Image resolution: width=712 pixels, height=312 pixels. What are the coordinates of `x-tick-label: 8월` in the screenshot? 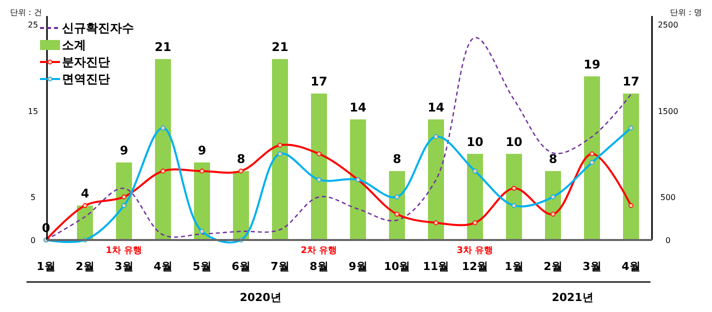 It's located at (319, 266).